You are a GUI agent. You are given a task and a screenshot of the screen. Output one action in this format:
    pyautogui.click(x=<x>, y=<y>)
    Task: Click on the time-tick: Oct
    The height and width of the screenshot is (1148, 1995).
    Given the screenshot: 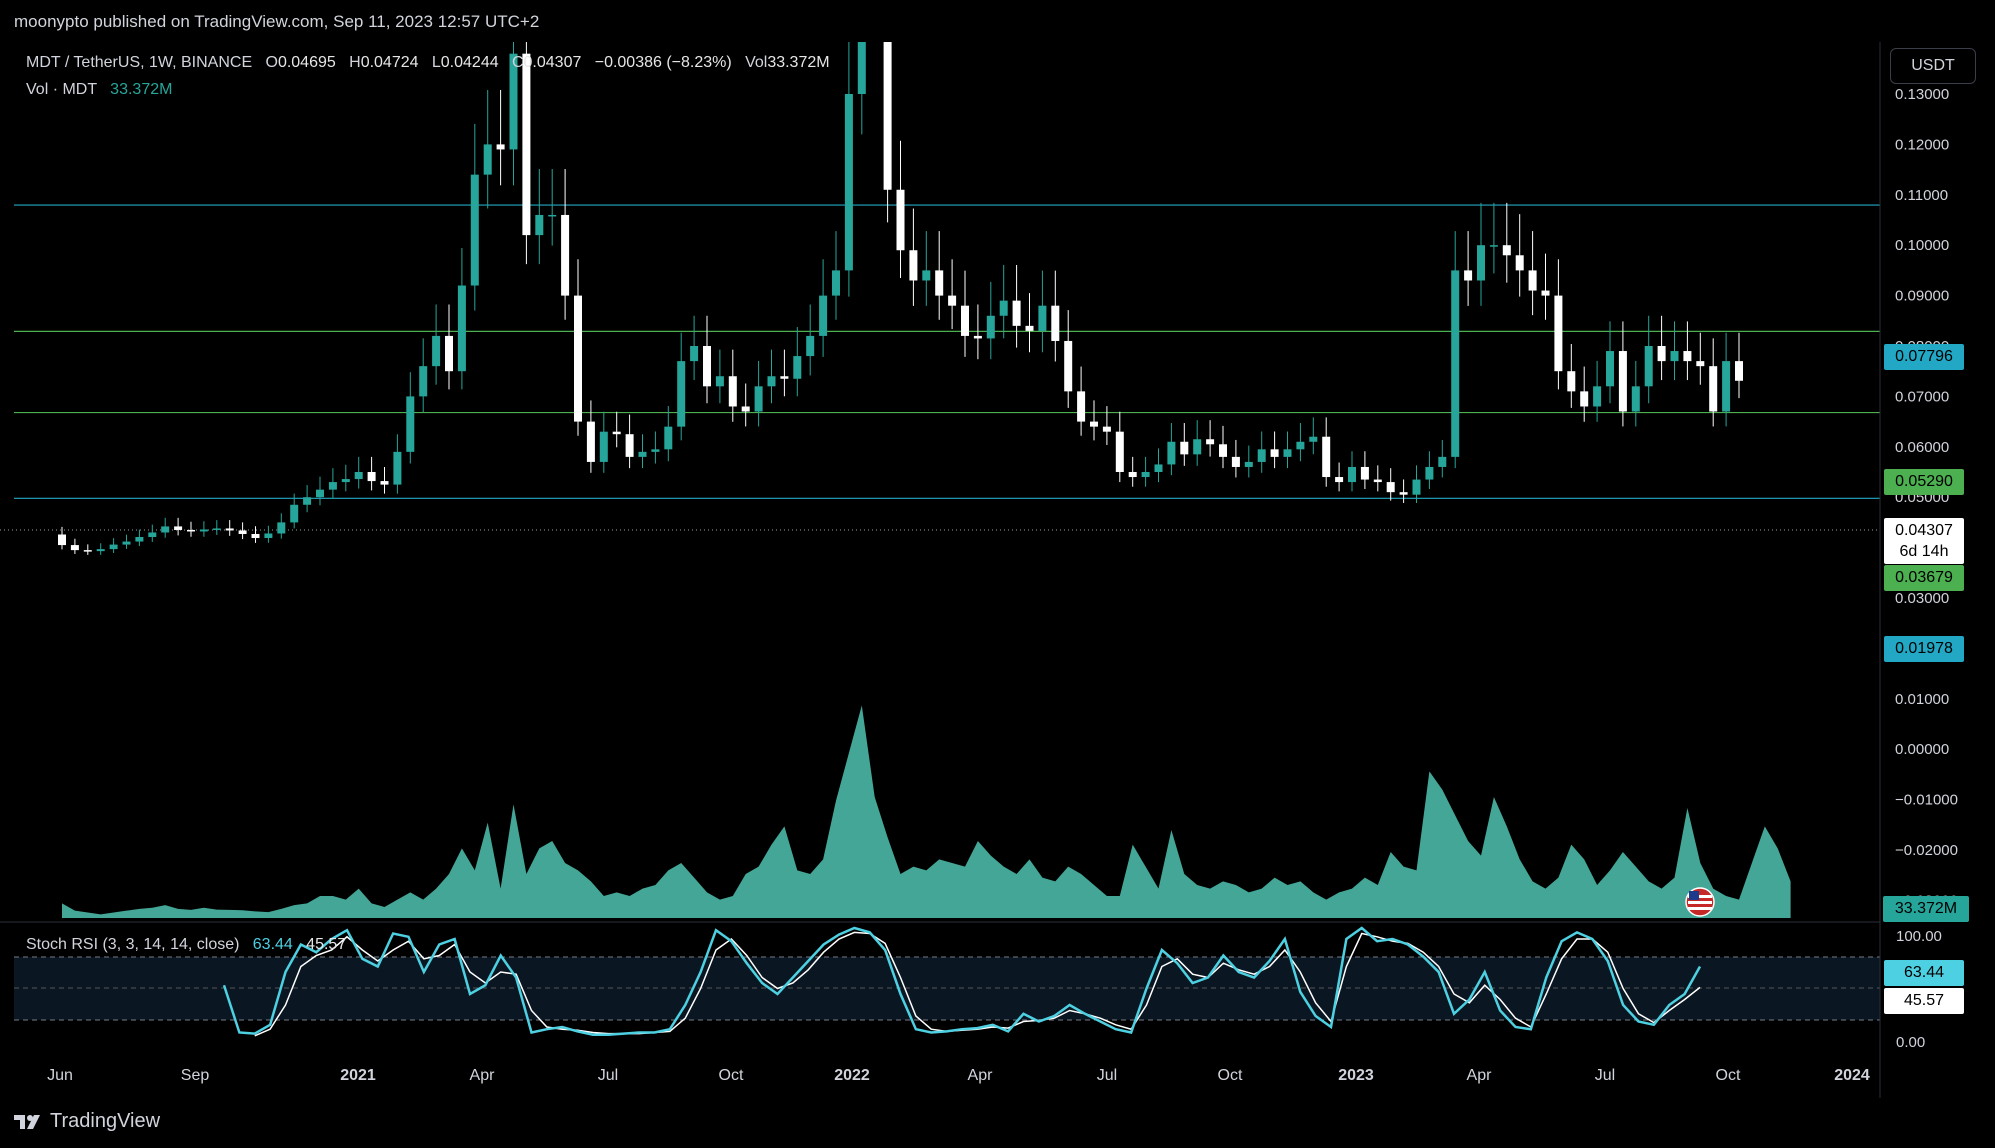 What is the action you would take?
    pyautogui.click(x=731, y=1075)
    